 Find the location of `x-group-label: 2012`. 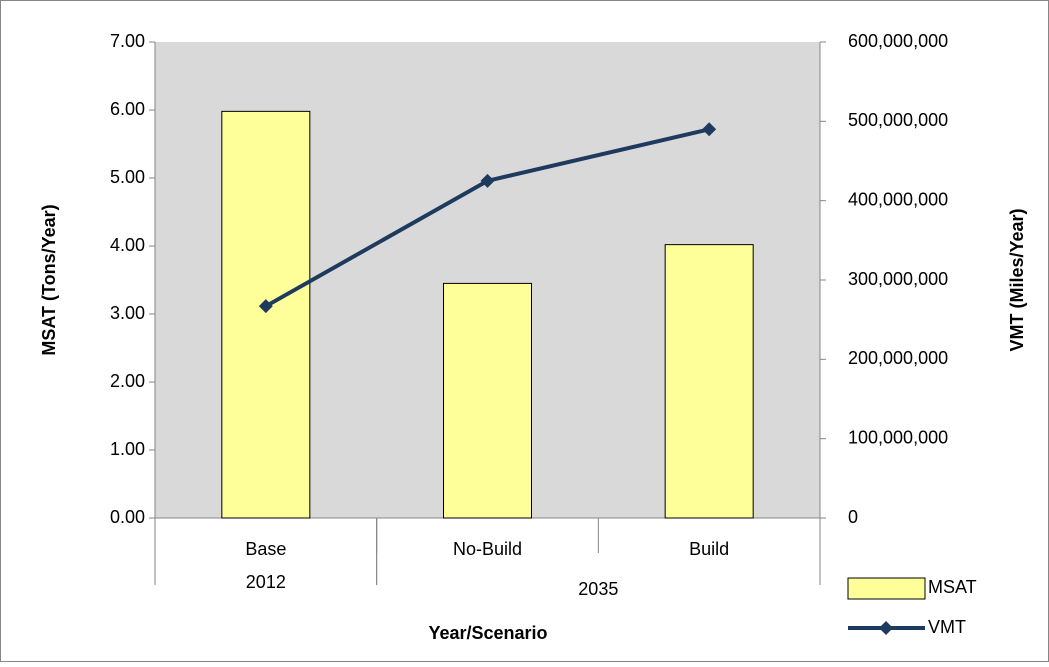

x-group-label: 2012 is located at coordinates (266, 582).